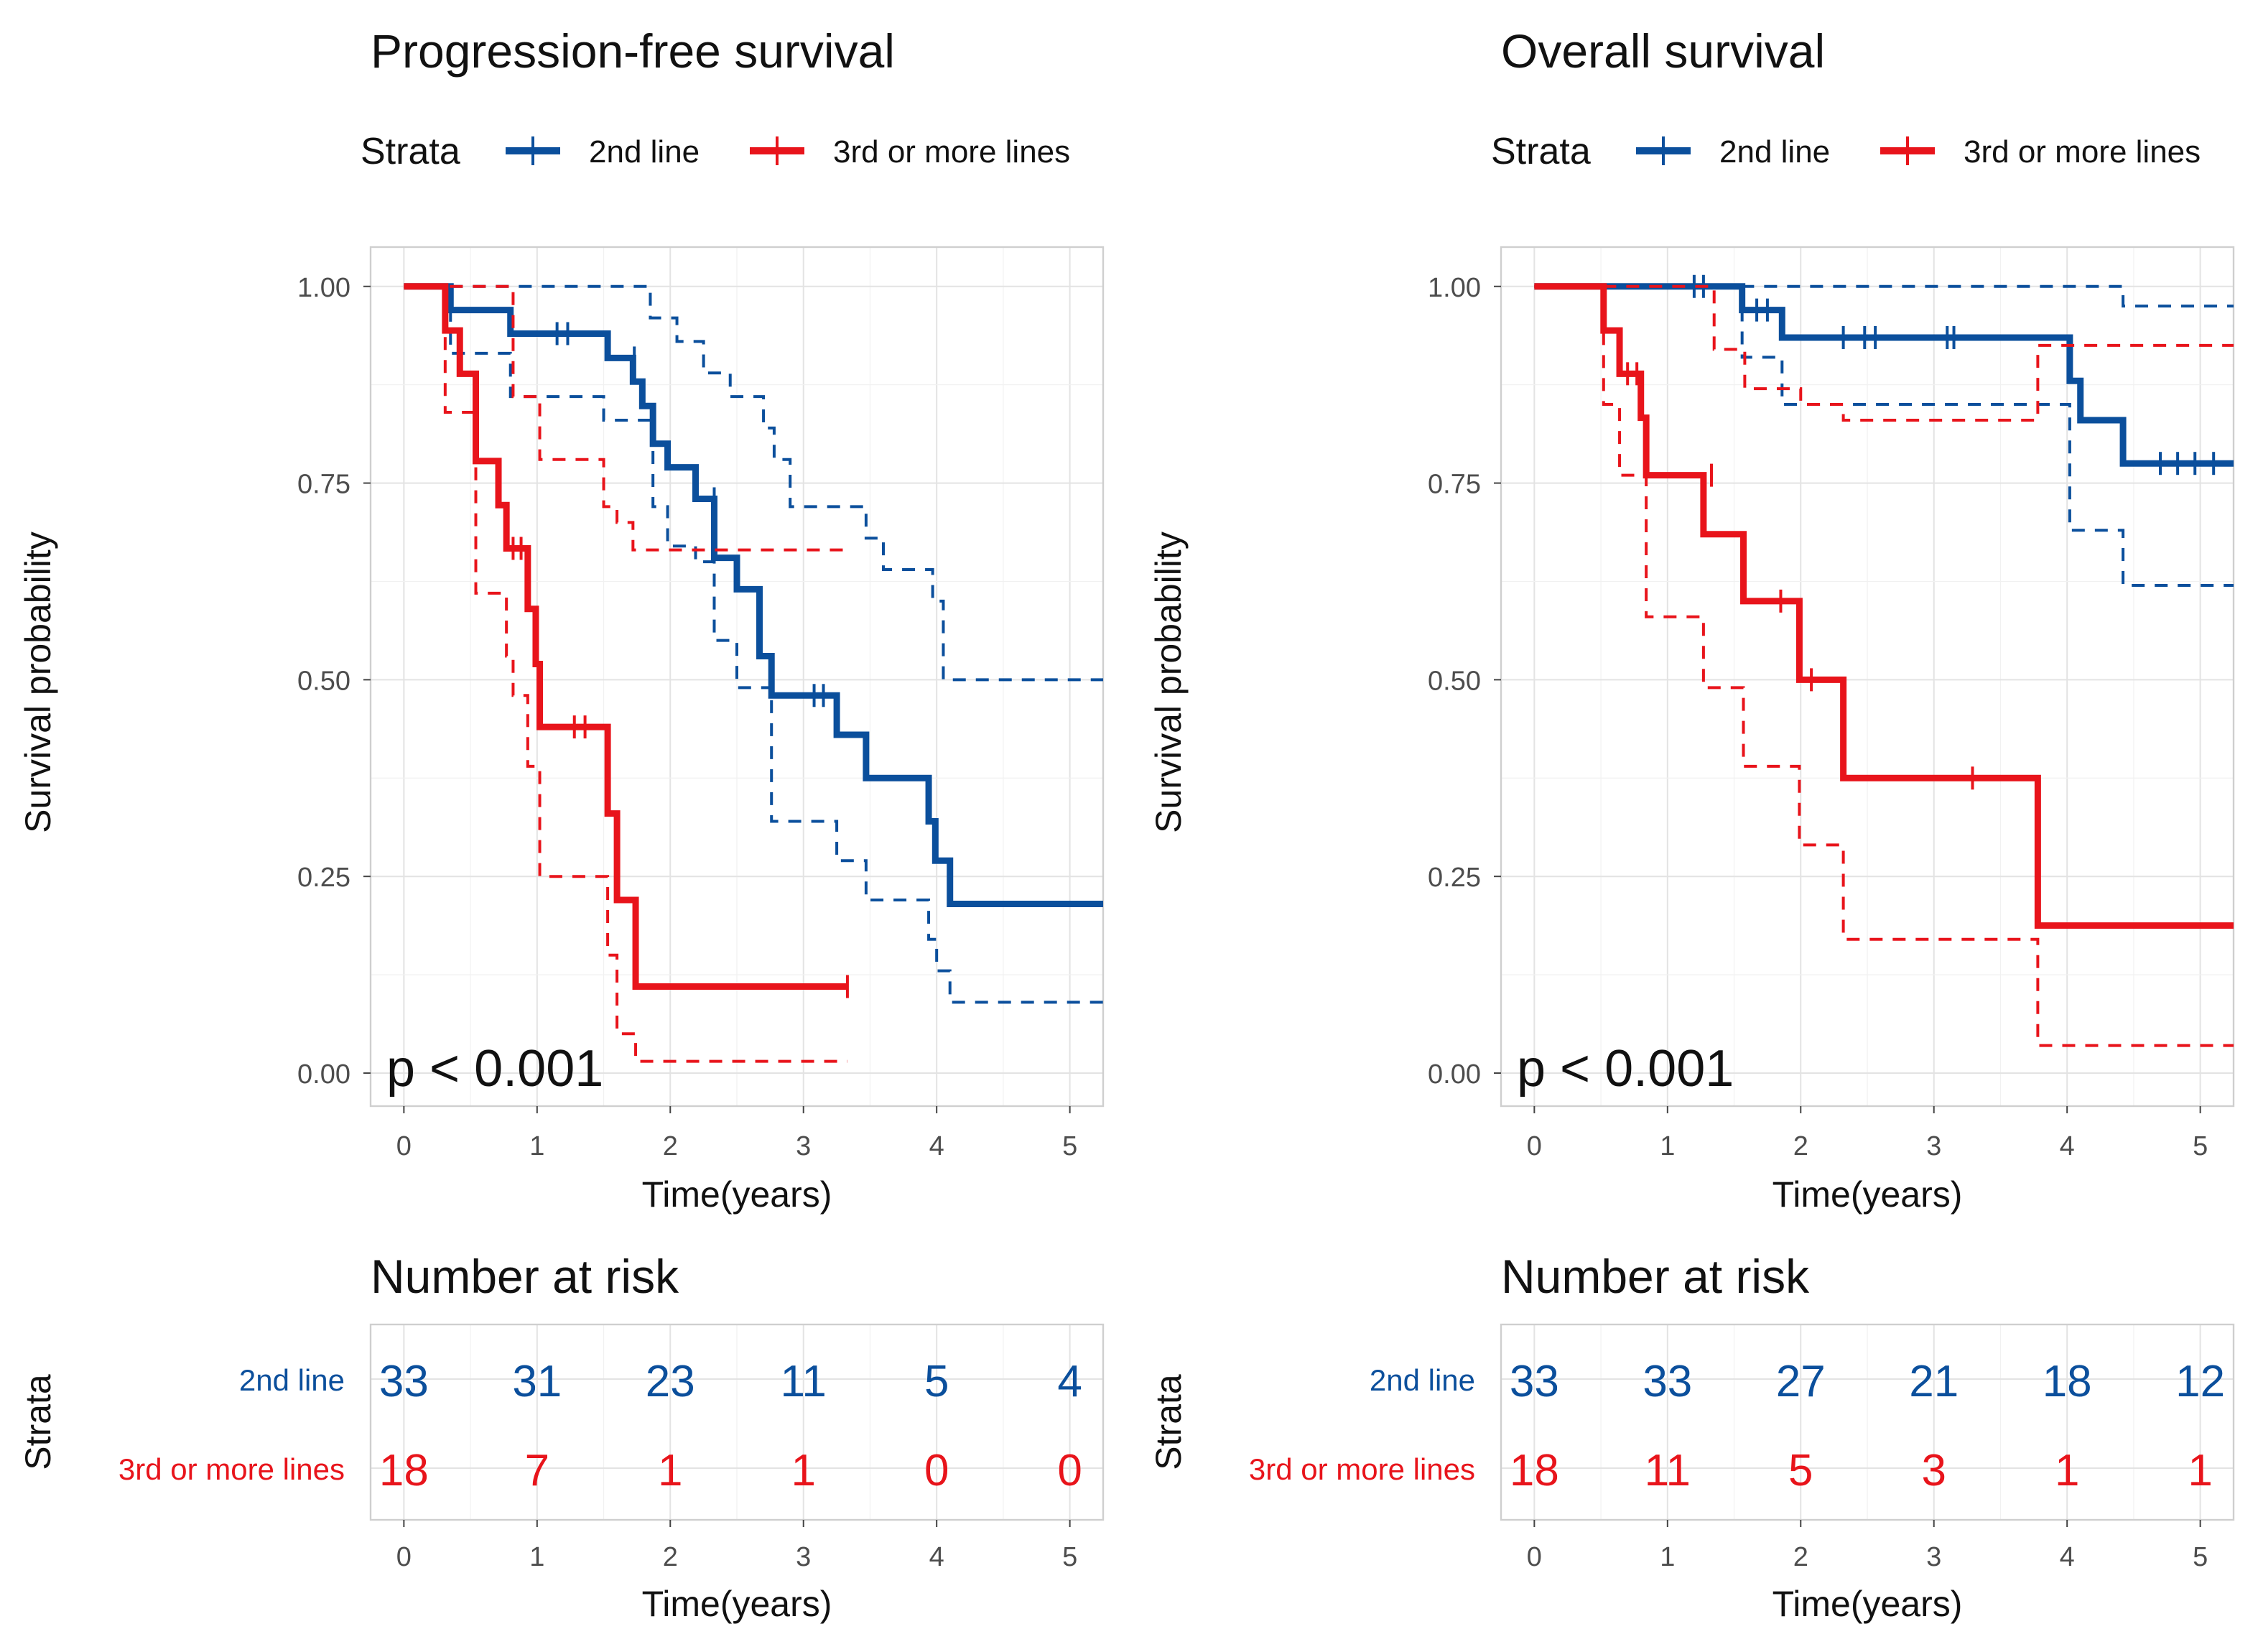 The height and width of the screenshot is (1652, 2258). I want to click on series-third-or-more-lines, so click(1884, 665).